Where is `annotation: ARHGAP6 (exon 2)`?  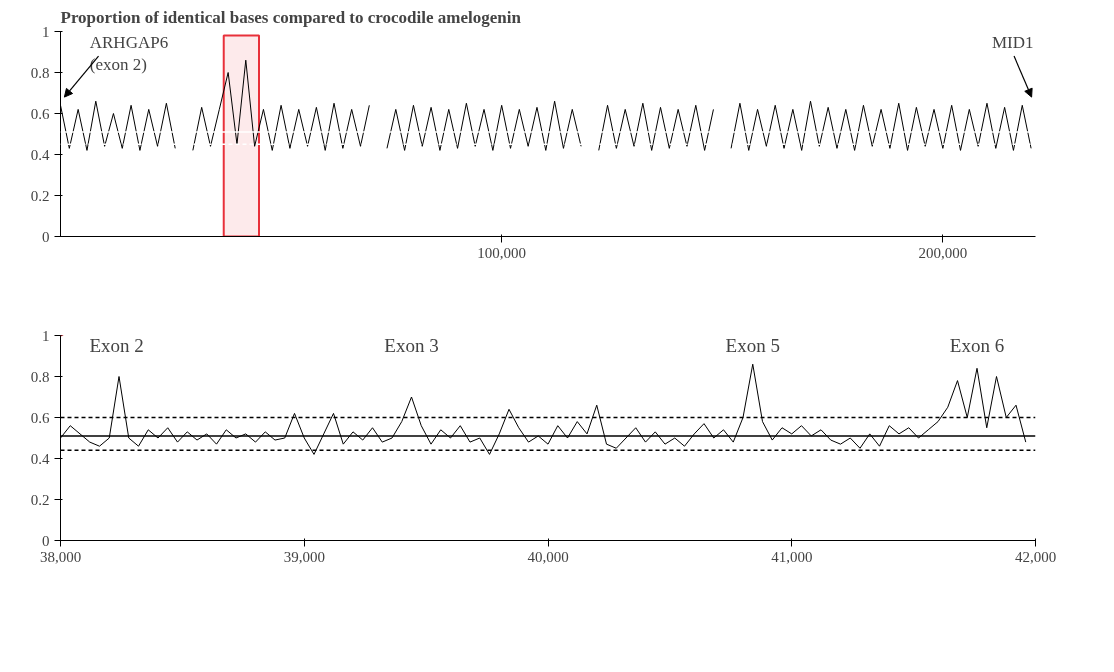
annotation: ARHGAP6 (exon 2) is located at coordinates (129, 53).